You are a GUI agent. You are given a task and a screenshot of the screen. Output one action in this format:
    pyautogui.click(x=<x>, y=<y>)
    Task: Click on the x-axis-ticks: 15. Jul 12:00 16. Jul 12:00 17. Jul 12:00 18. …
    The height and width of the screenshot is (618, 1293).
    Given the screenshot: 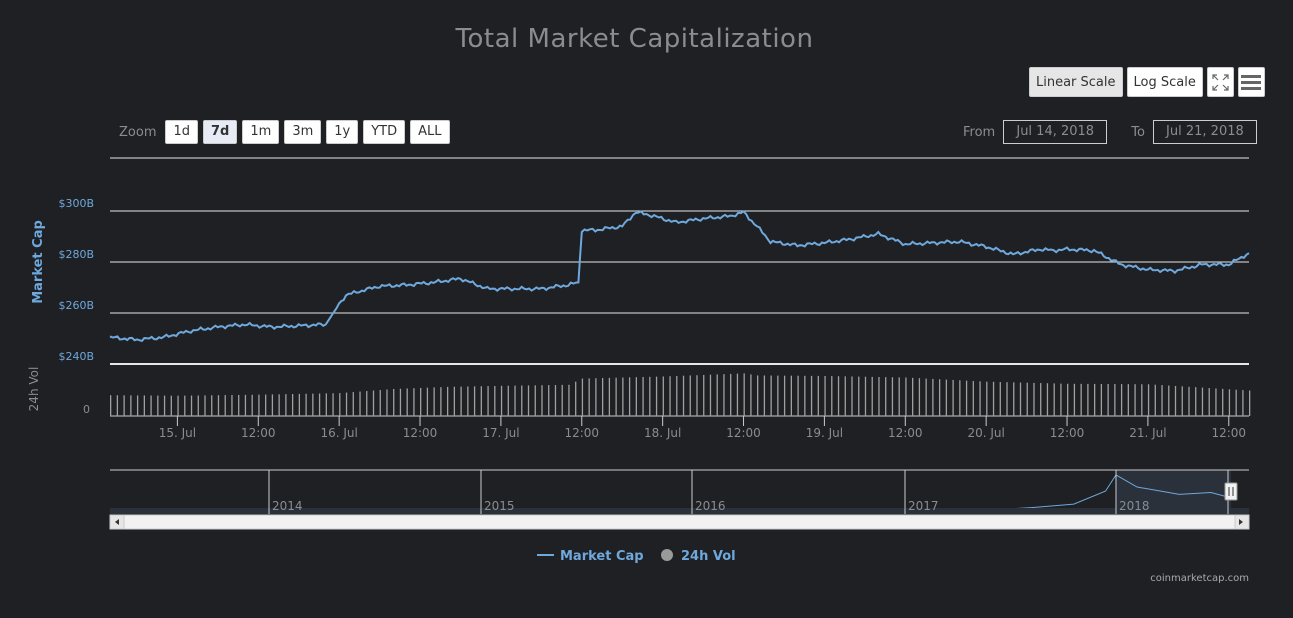 What is the action you would take?
    pyautogui.click(x=702, y=428)
    